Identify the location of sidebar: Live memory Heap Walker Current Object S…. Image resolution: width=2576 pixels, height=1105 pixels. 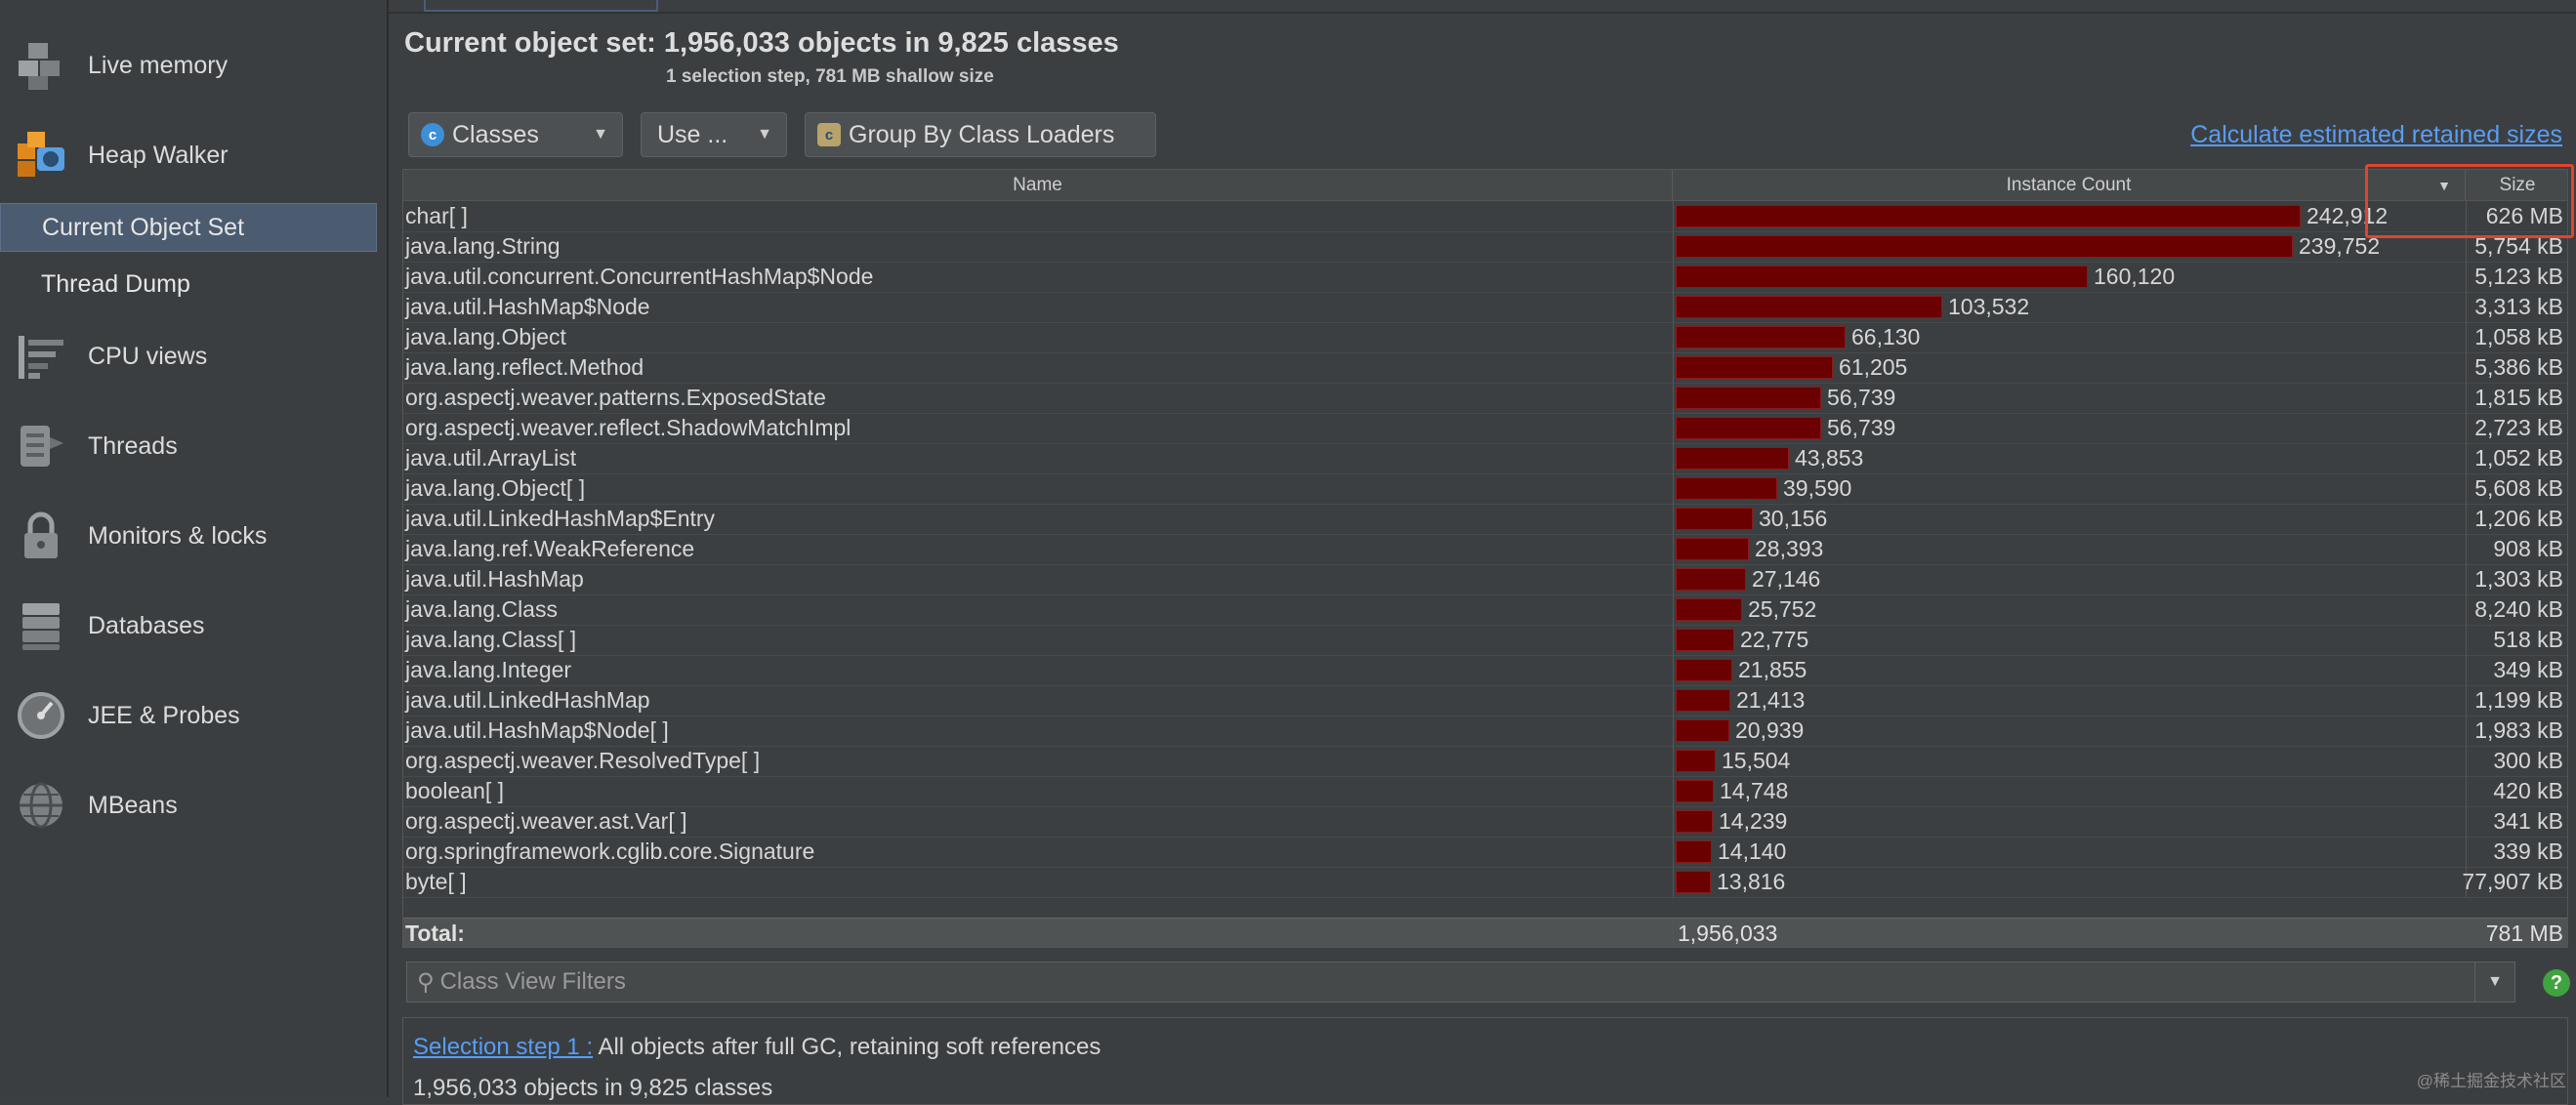
(194, 548).